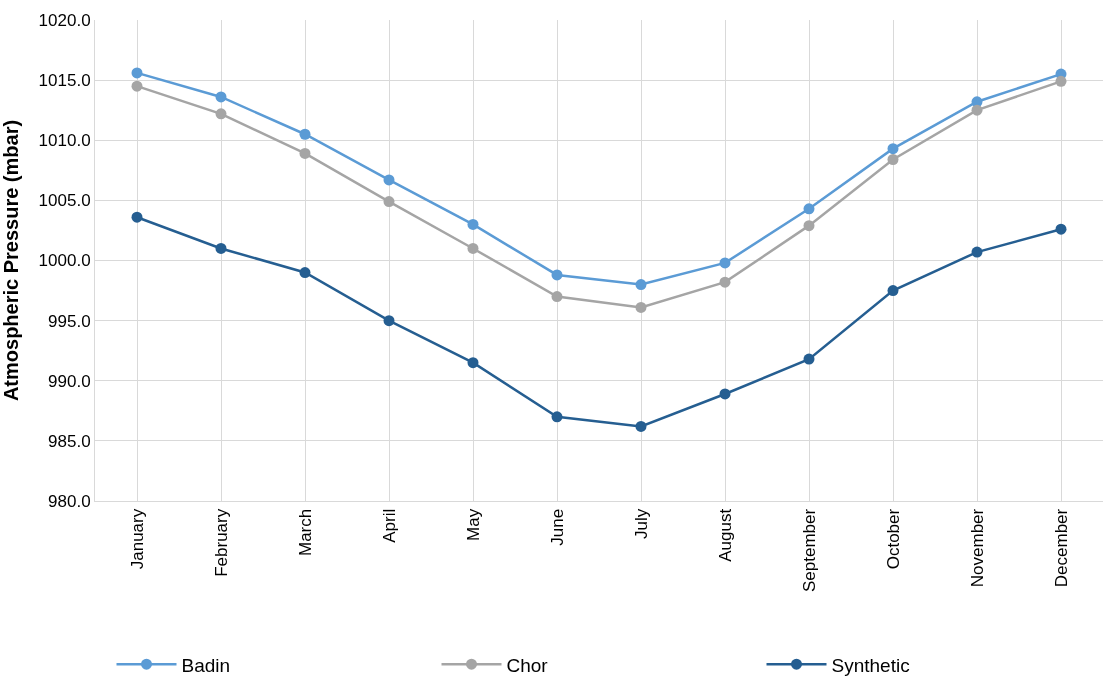  Describe the element at coordinates (206, 665) in the screenshot. I see `legend-label: Badin` at that location.